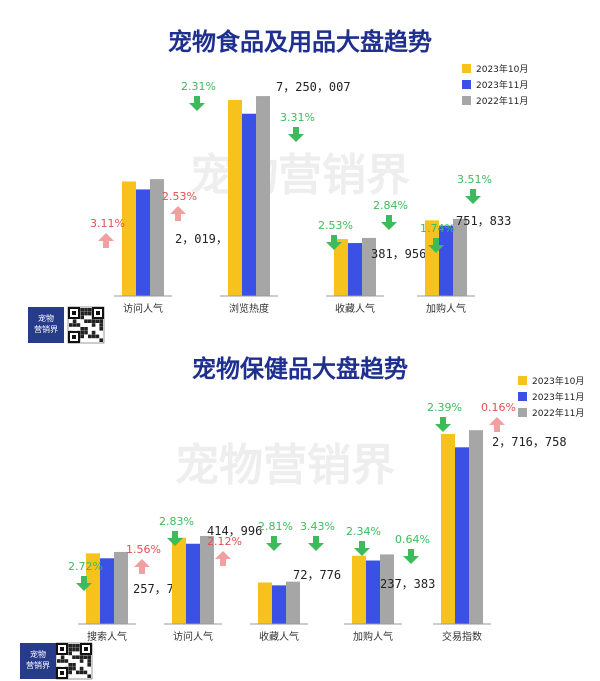 This screenshot has height=681, width=600. Describe the element at coordinates (390, 205) in the screenshot. I see `change-label: 2.84%` at that location.